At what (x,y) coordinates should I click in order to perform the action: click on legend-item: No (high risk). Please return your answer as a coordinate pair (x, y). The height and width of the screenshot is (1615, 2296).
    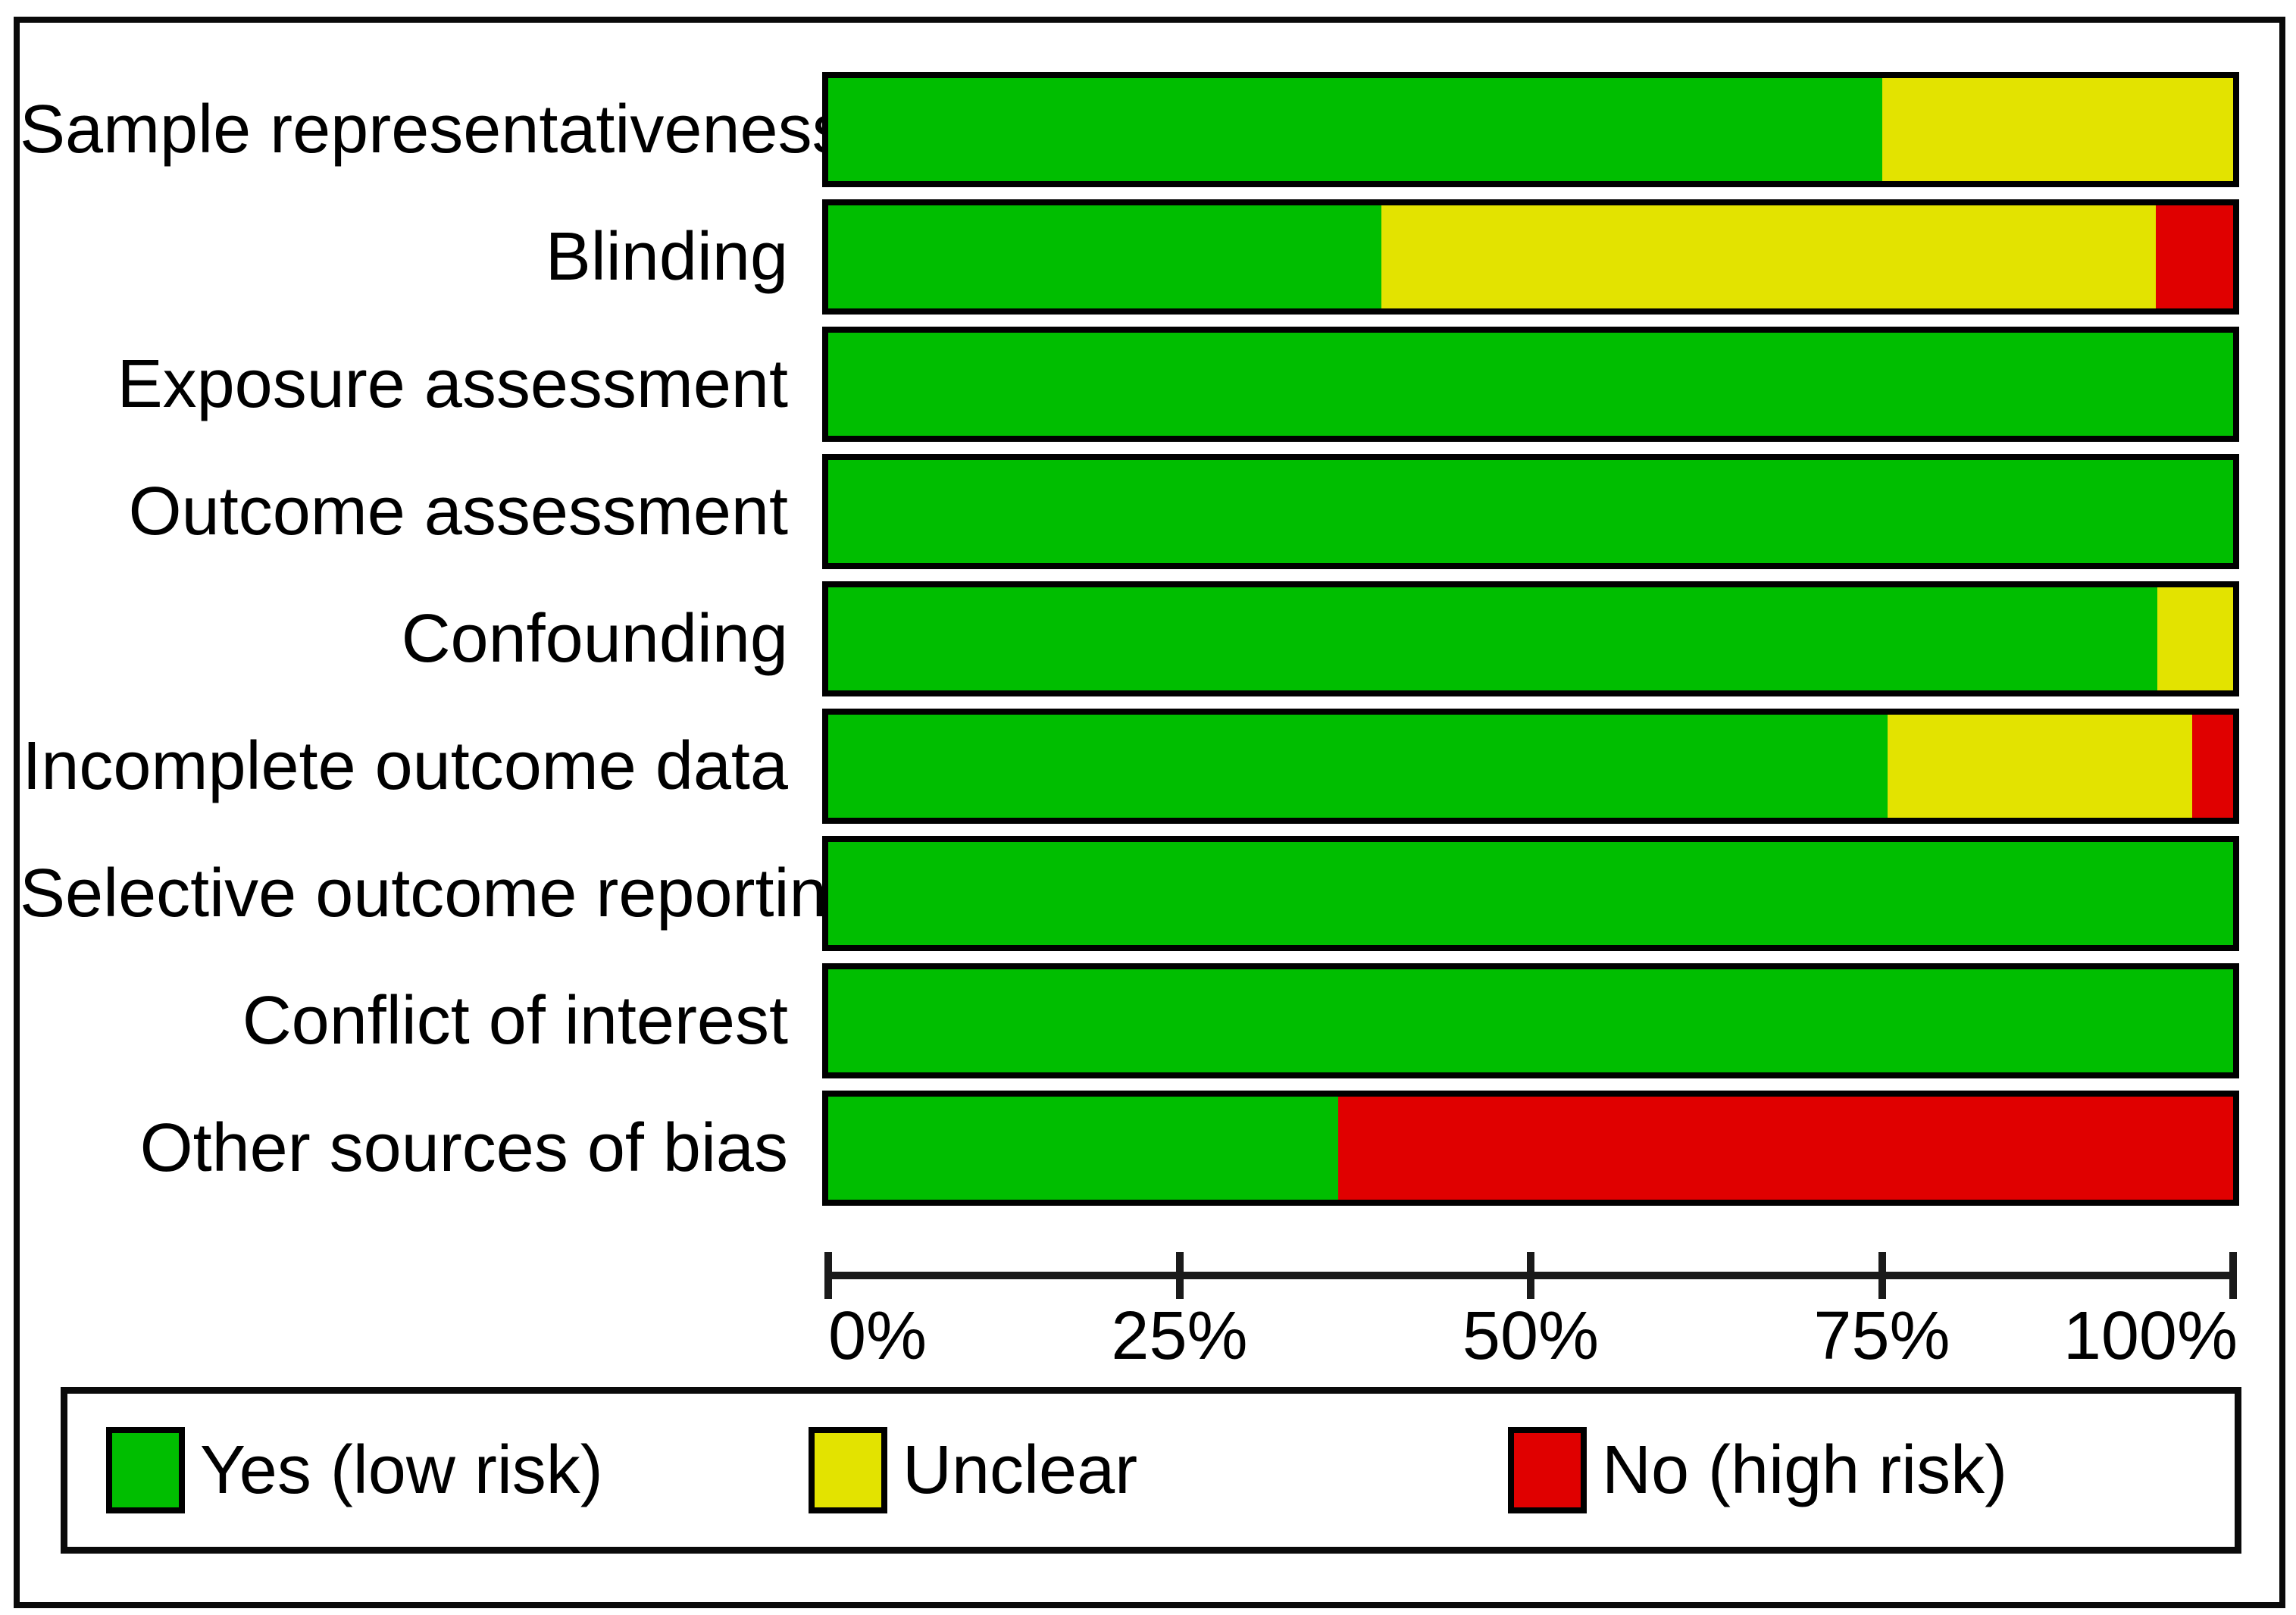
    Looking at the image, I should click on (1757, 1470).